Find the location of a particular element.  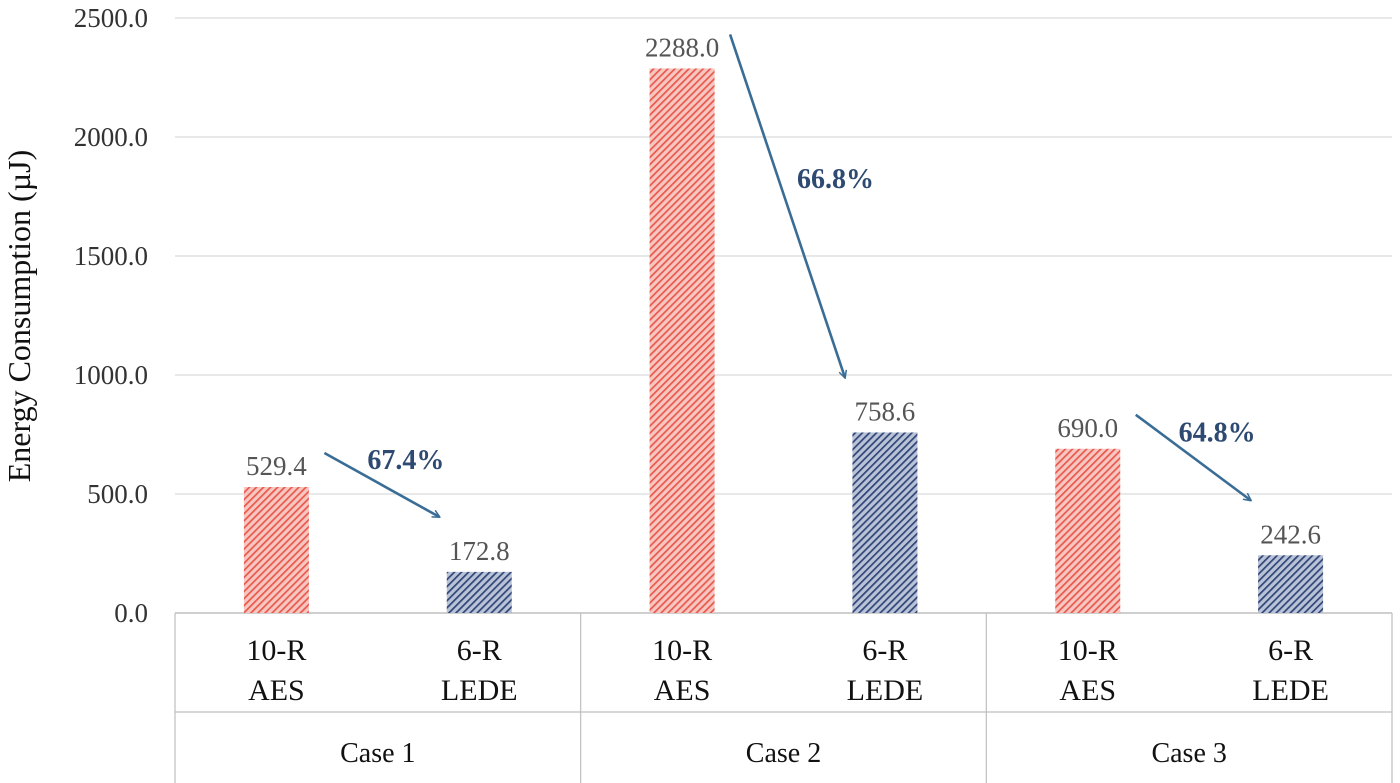

data-label: 2288.0 is located at coordinates (682, 47).